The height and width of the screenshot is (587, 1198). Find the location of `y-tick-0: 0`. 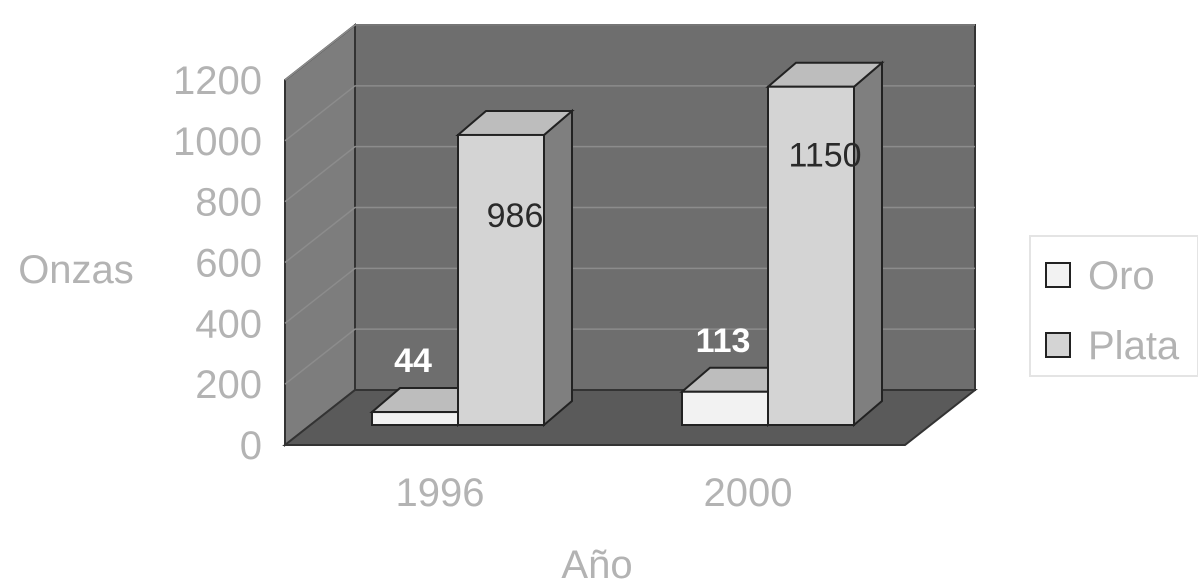

y-tick-0: 0 is located at coordinates (251, 446).